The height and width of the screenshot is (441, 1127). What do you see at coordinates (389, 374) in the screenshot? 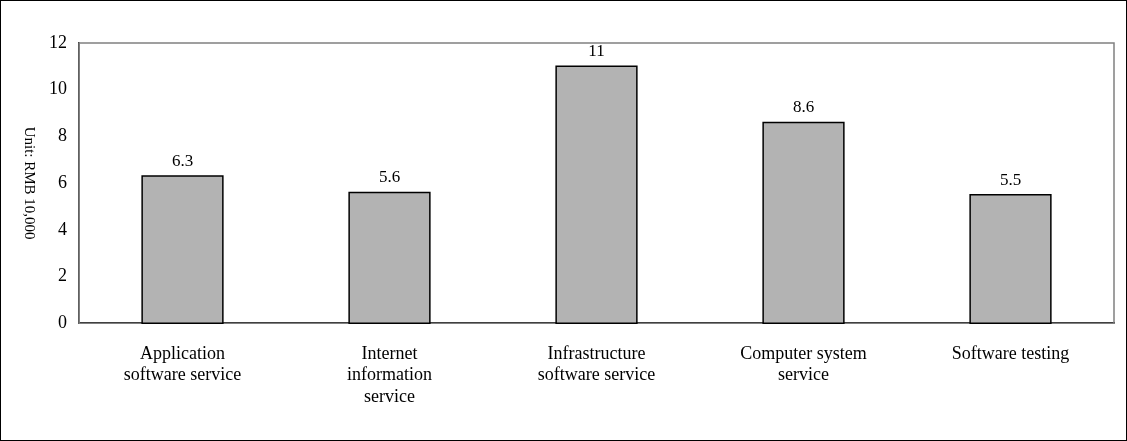
I see `x-tick-label: Internet information service` at bounding box center [389, 374].